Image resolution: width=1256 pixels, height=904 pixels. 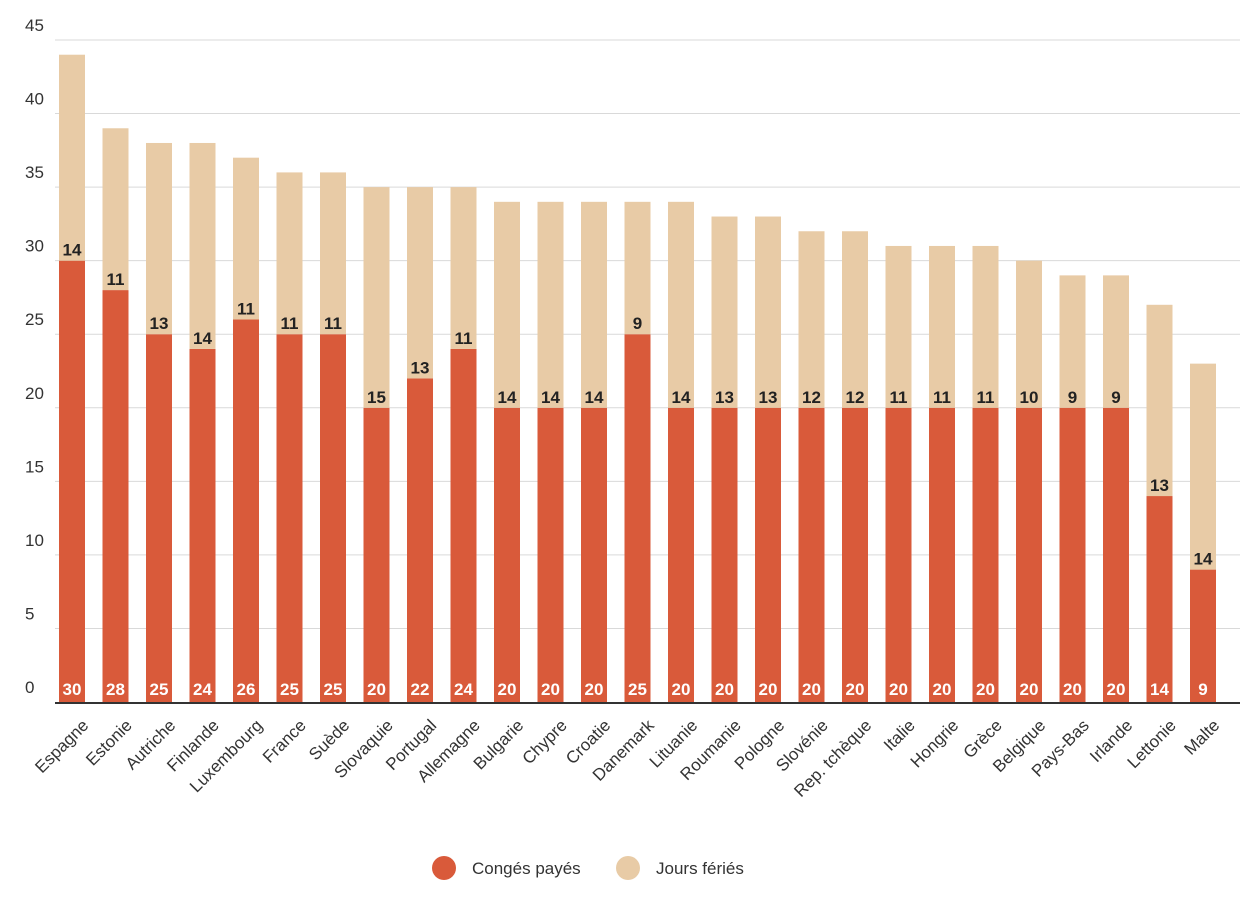 I want to click on value-label-conges-payes: 14, so click(x=1159, y=689).